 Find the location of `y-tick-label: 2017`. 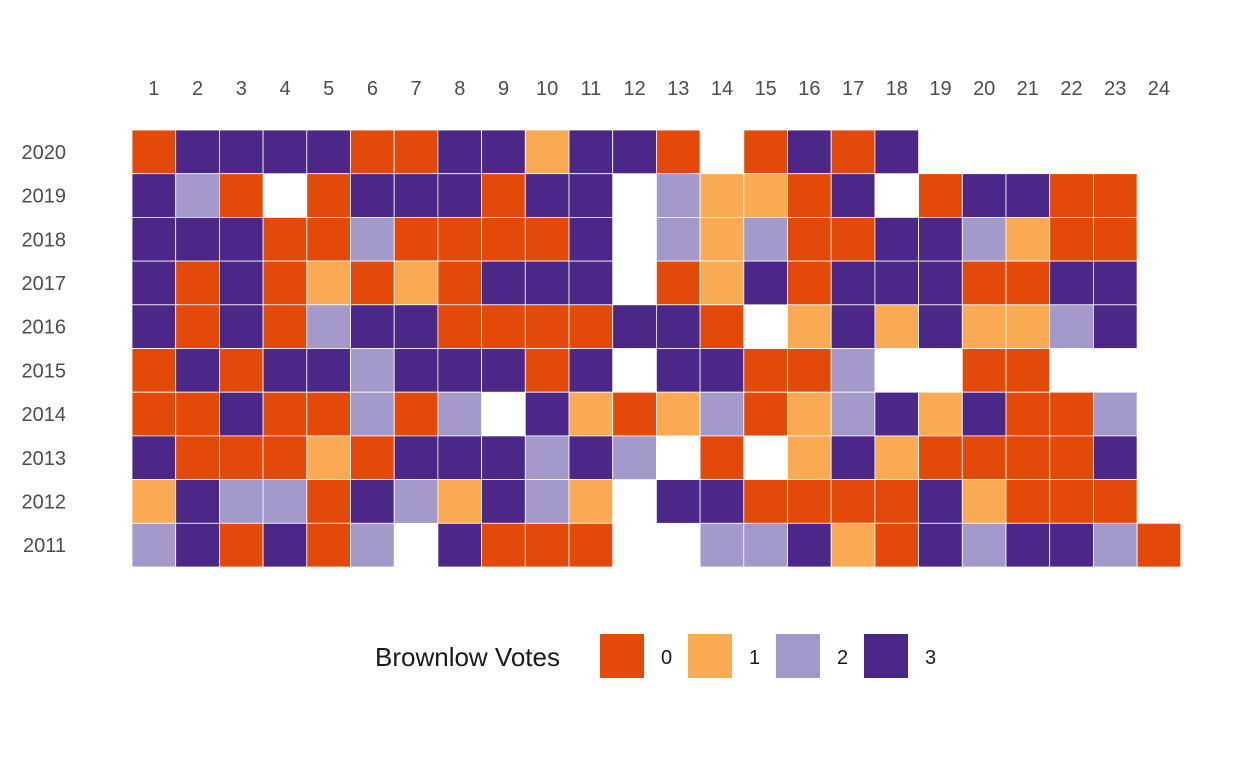

y-tick-label: 2017 is located at coordinates (44, 284).